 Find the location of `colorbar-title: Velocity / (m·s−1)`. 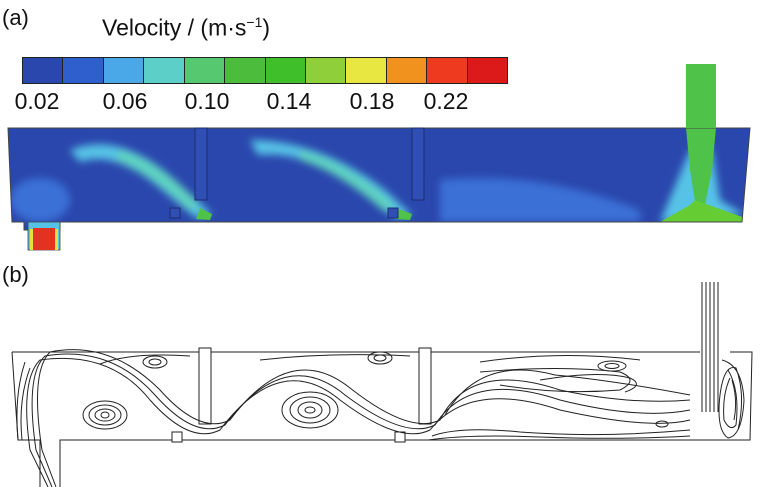

colorbar-title: Velocity / (m·s−1) is located at coordinates (186, 28).